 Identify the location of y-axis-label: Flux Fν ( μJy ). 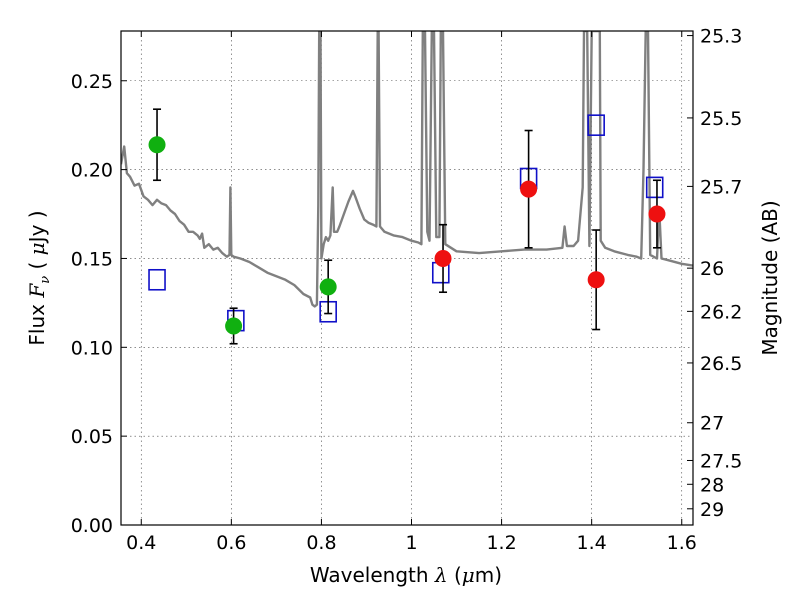
(39, 277).